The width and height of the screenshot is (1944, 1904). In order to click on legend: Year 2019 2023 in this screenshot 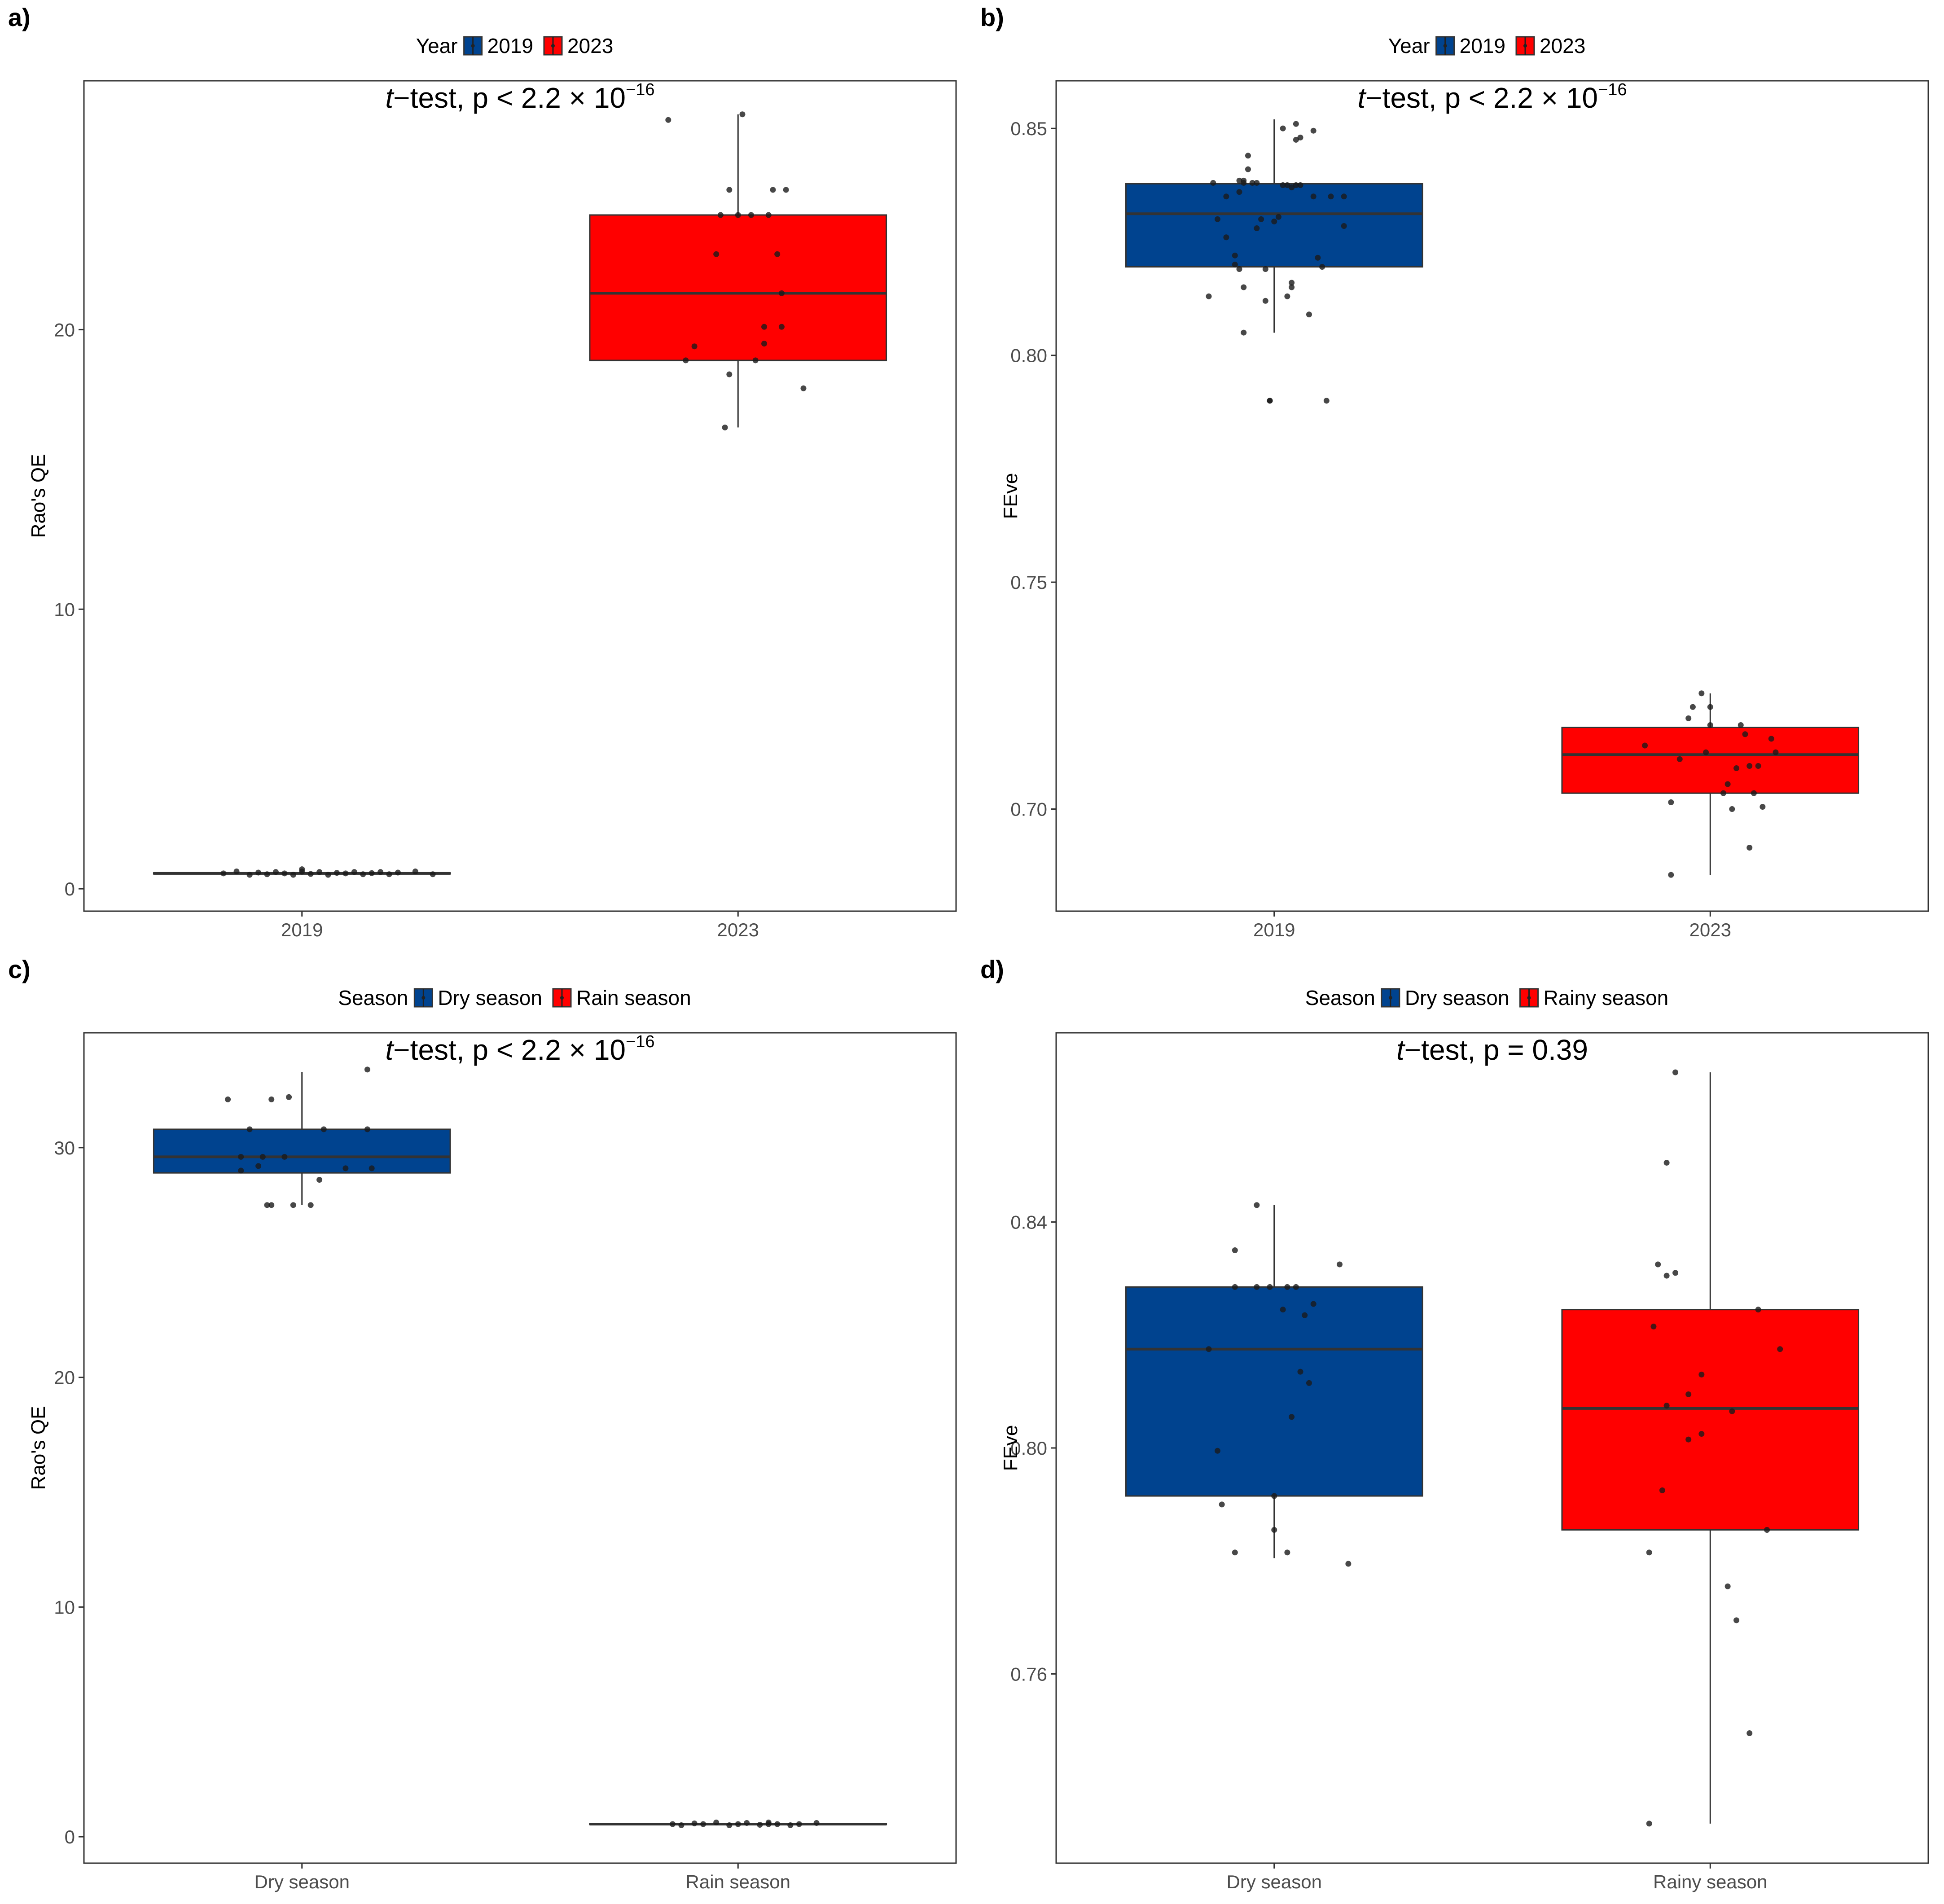, I will do `click(1487, 45)`.